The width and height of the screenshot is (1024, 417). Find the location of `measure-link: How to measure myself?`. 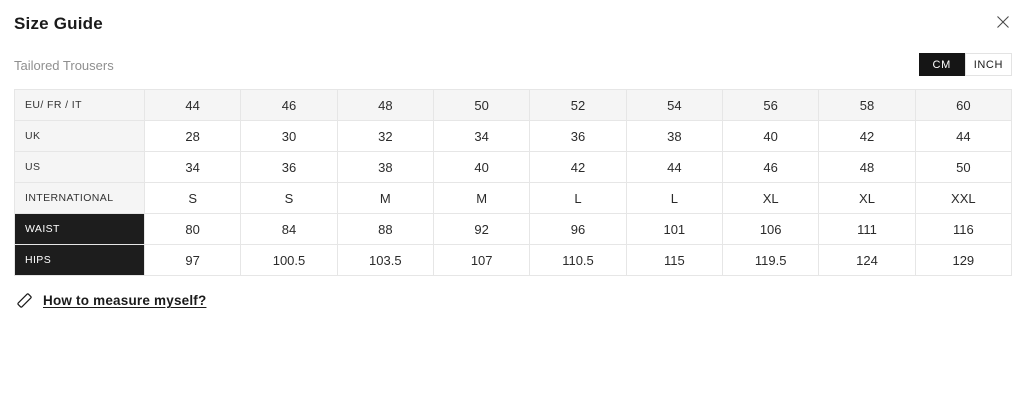

measure-link: How to measure myself? is located at coordinates (110, 300).